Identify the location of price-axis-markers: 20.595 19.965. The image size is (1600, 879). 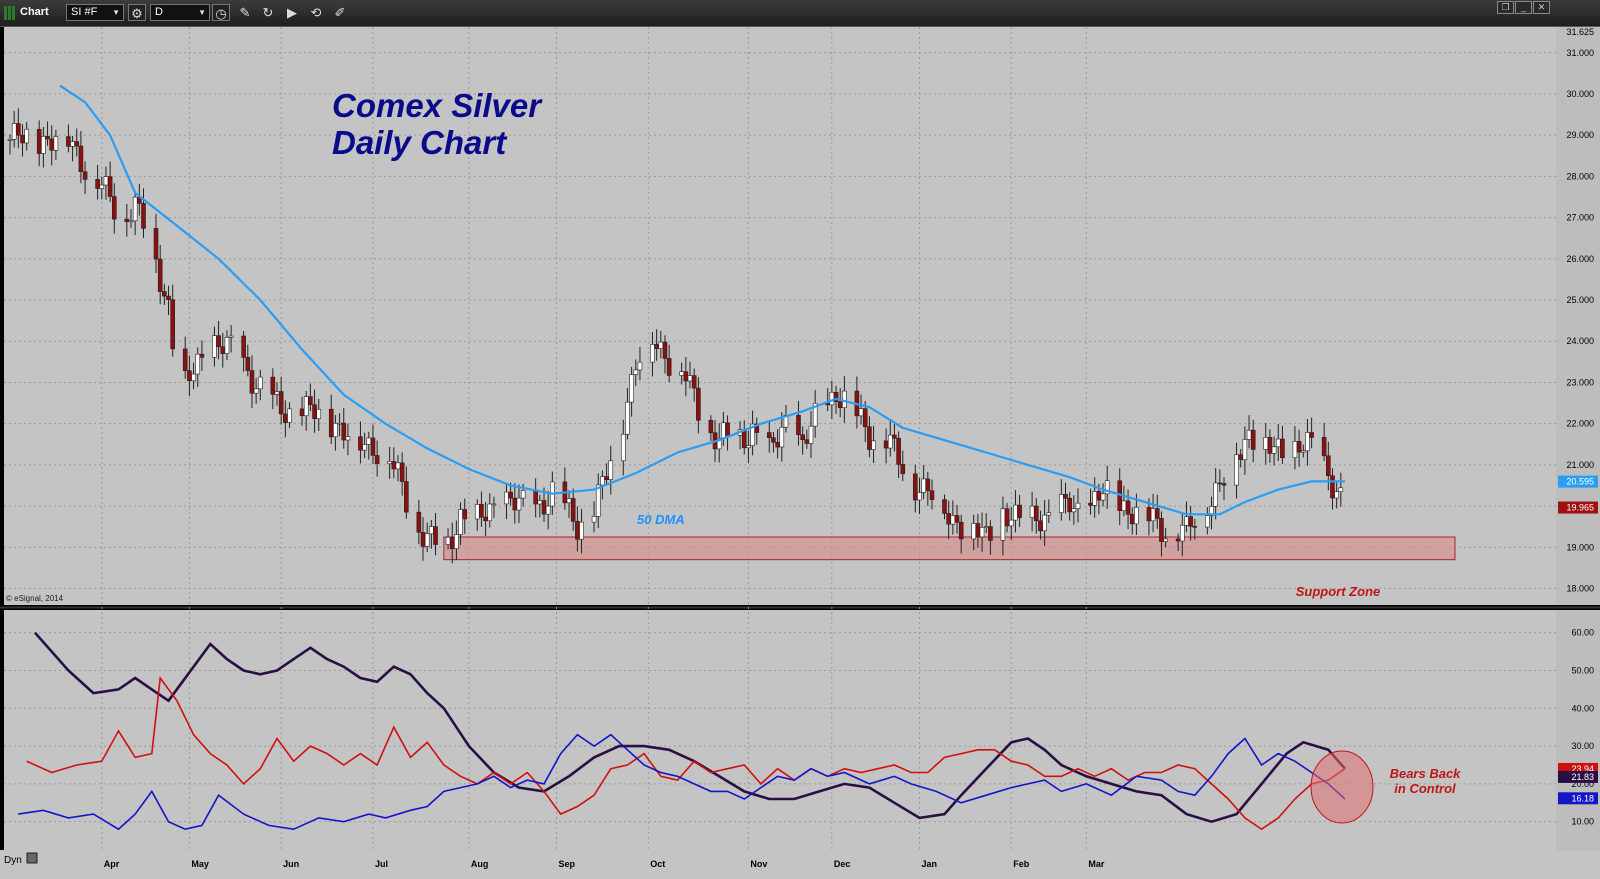
(1578, 494).